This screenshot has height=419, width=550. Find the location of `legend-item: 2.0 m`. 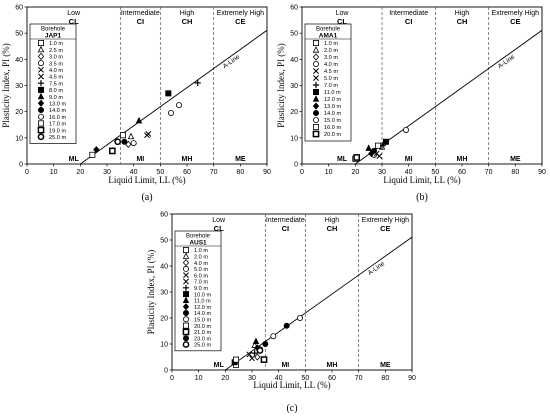

legend-item: 2.0 m is located at coordinates (325, 50).